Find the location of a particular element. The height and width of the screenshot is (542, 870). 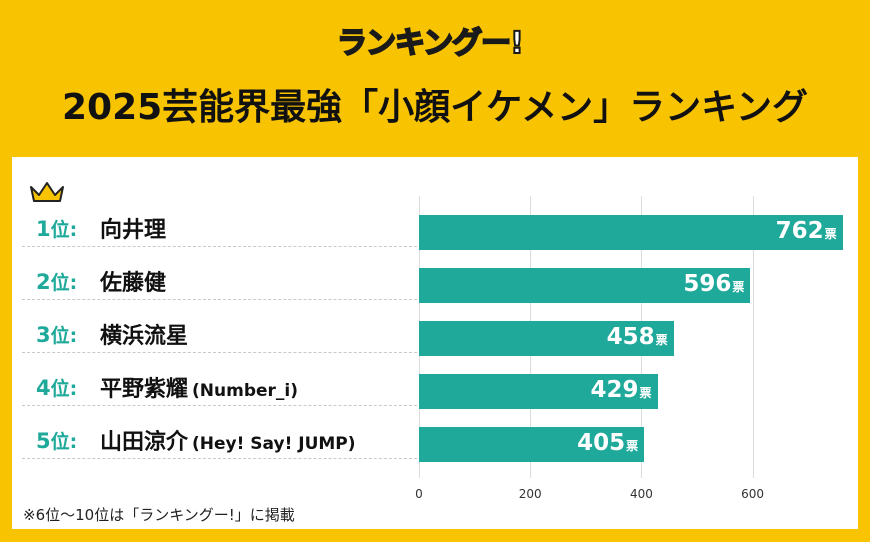

name-text: 山田涼介 is located at coordinates (144, 442).